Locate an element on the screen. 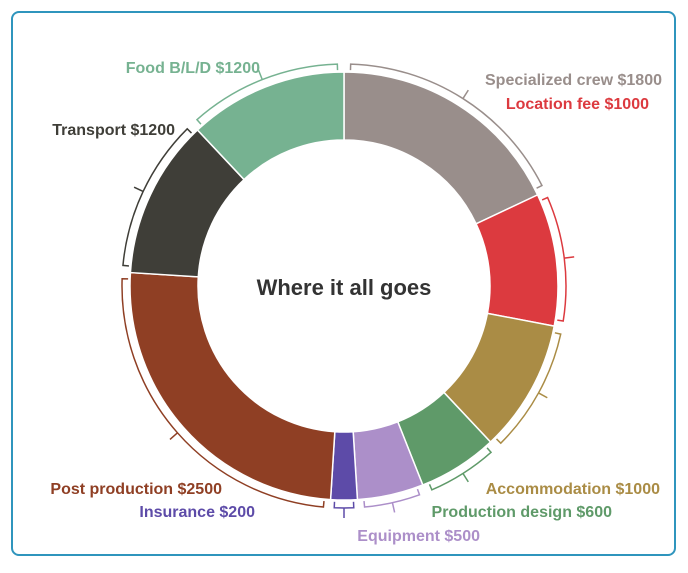 Image resolution: width=688 pixels, height=573 pixels. connector-transport is located at coordinates (138, 189).